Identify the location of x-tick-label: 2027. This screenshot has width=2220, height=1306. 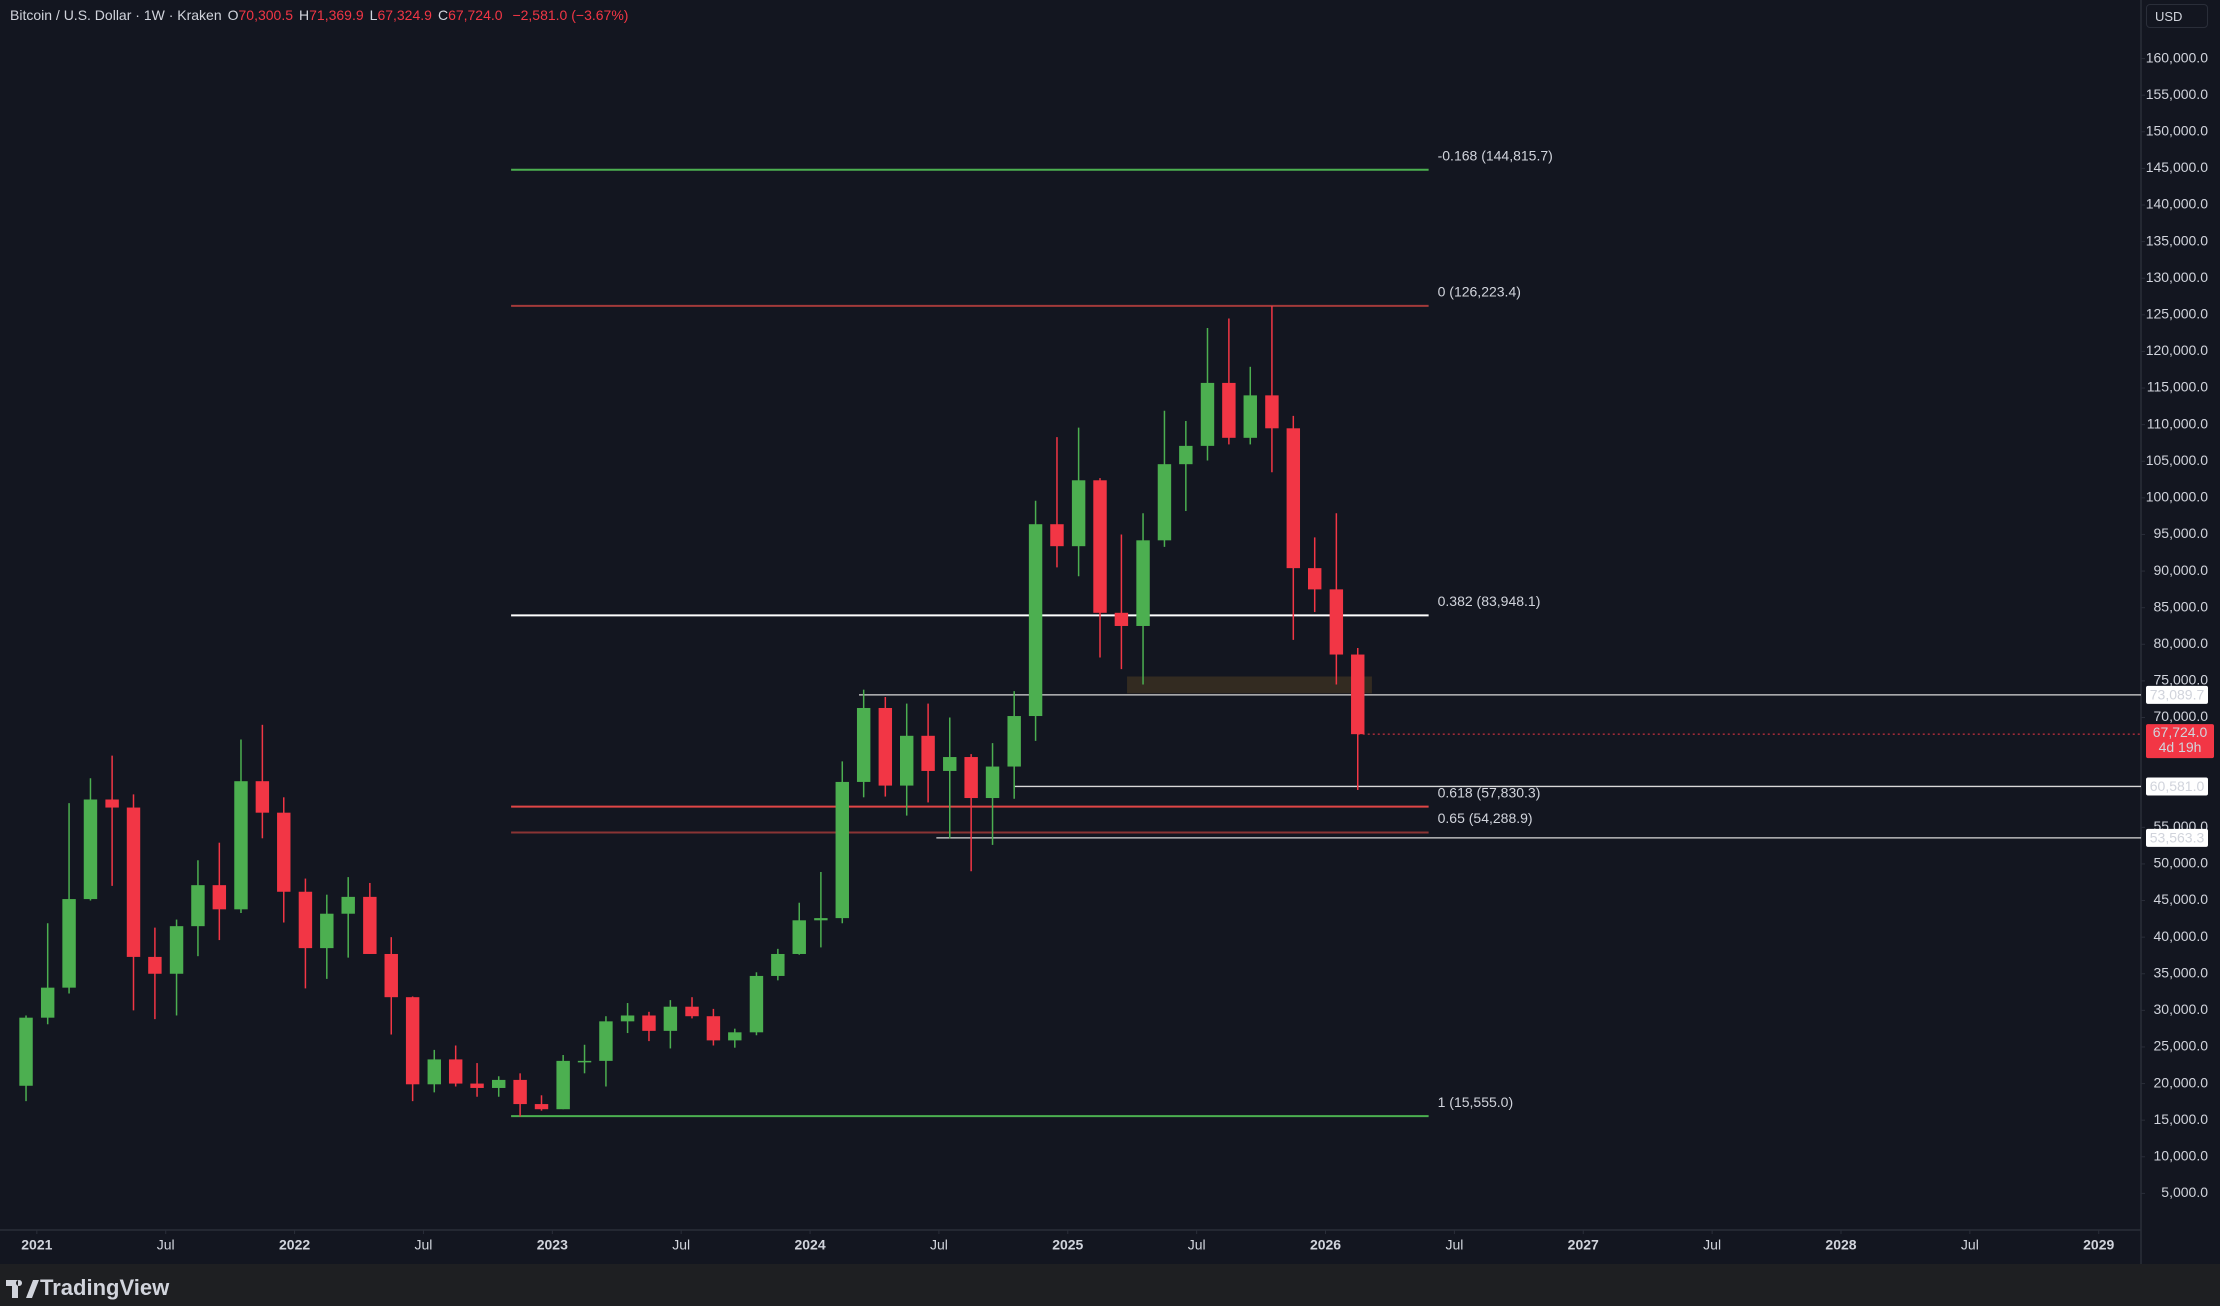
(1583, 1245).